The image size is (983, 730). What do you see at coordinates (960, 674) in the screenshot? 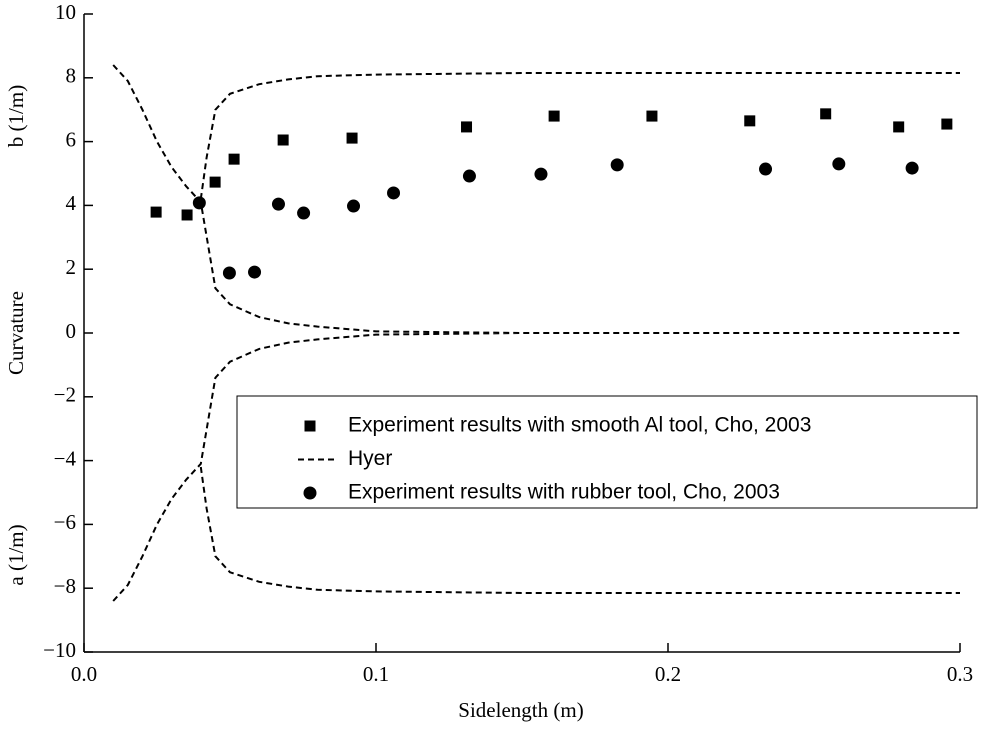
I see `x-tick-label: 0.3` at bounding box center [960, 674].